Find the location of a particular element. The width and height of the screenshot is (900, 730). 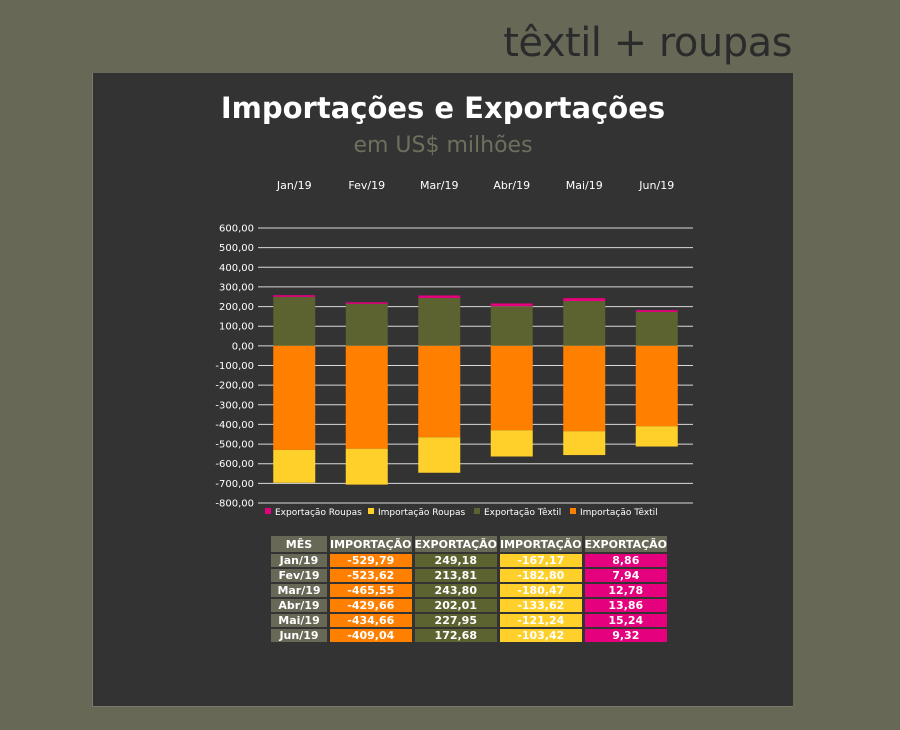

x-category-label: Mai/19 is located at coordinates (584, 185).